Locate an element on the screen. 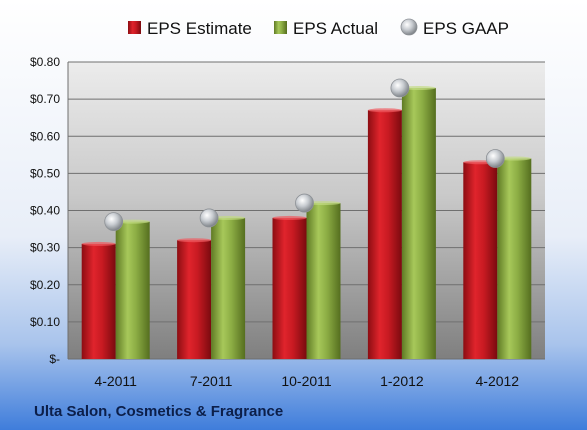 Image resolution: width=587 pixels, height=430 pixels. y-tick-label: $- is located at coordinates (54, 359).